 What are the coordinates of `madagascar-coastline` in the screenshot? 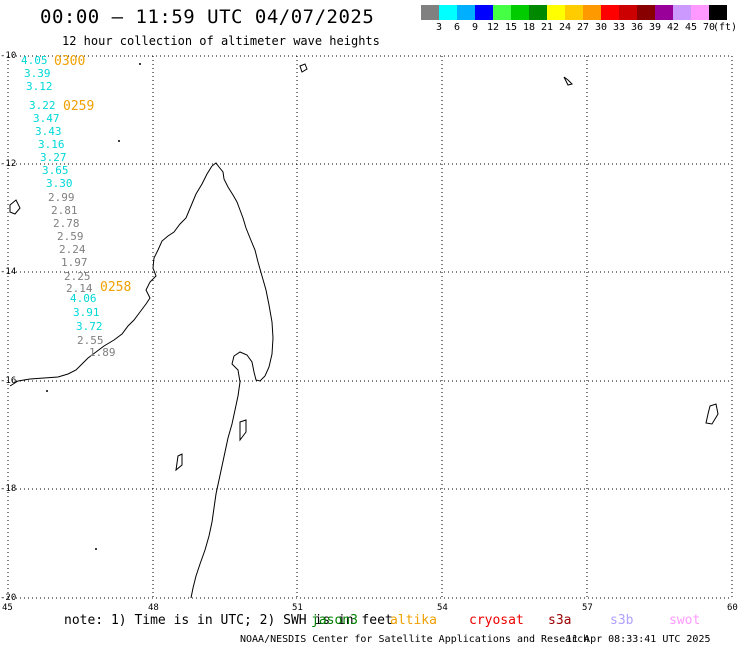 It's located at (232, 380).